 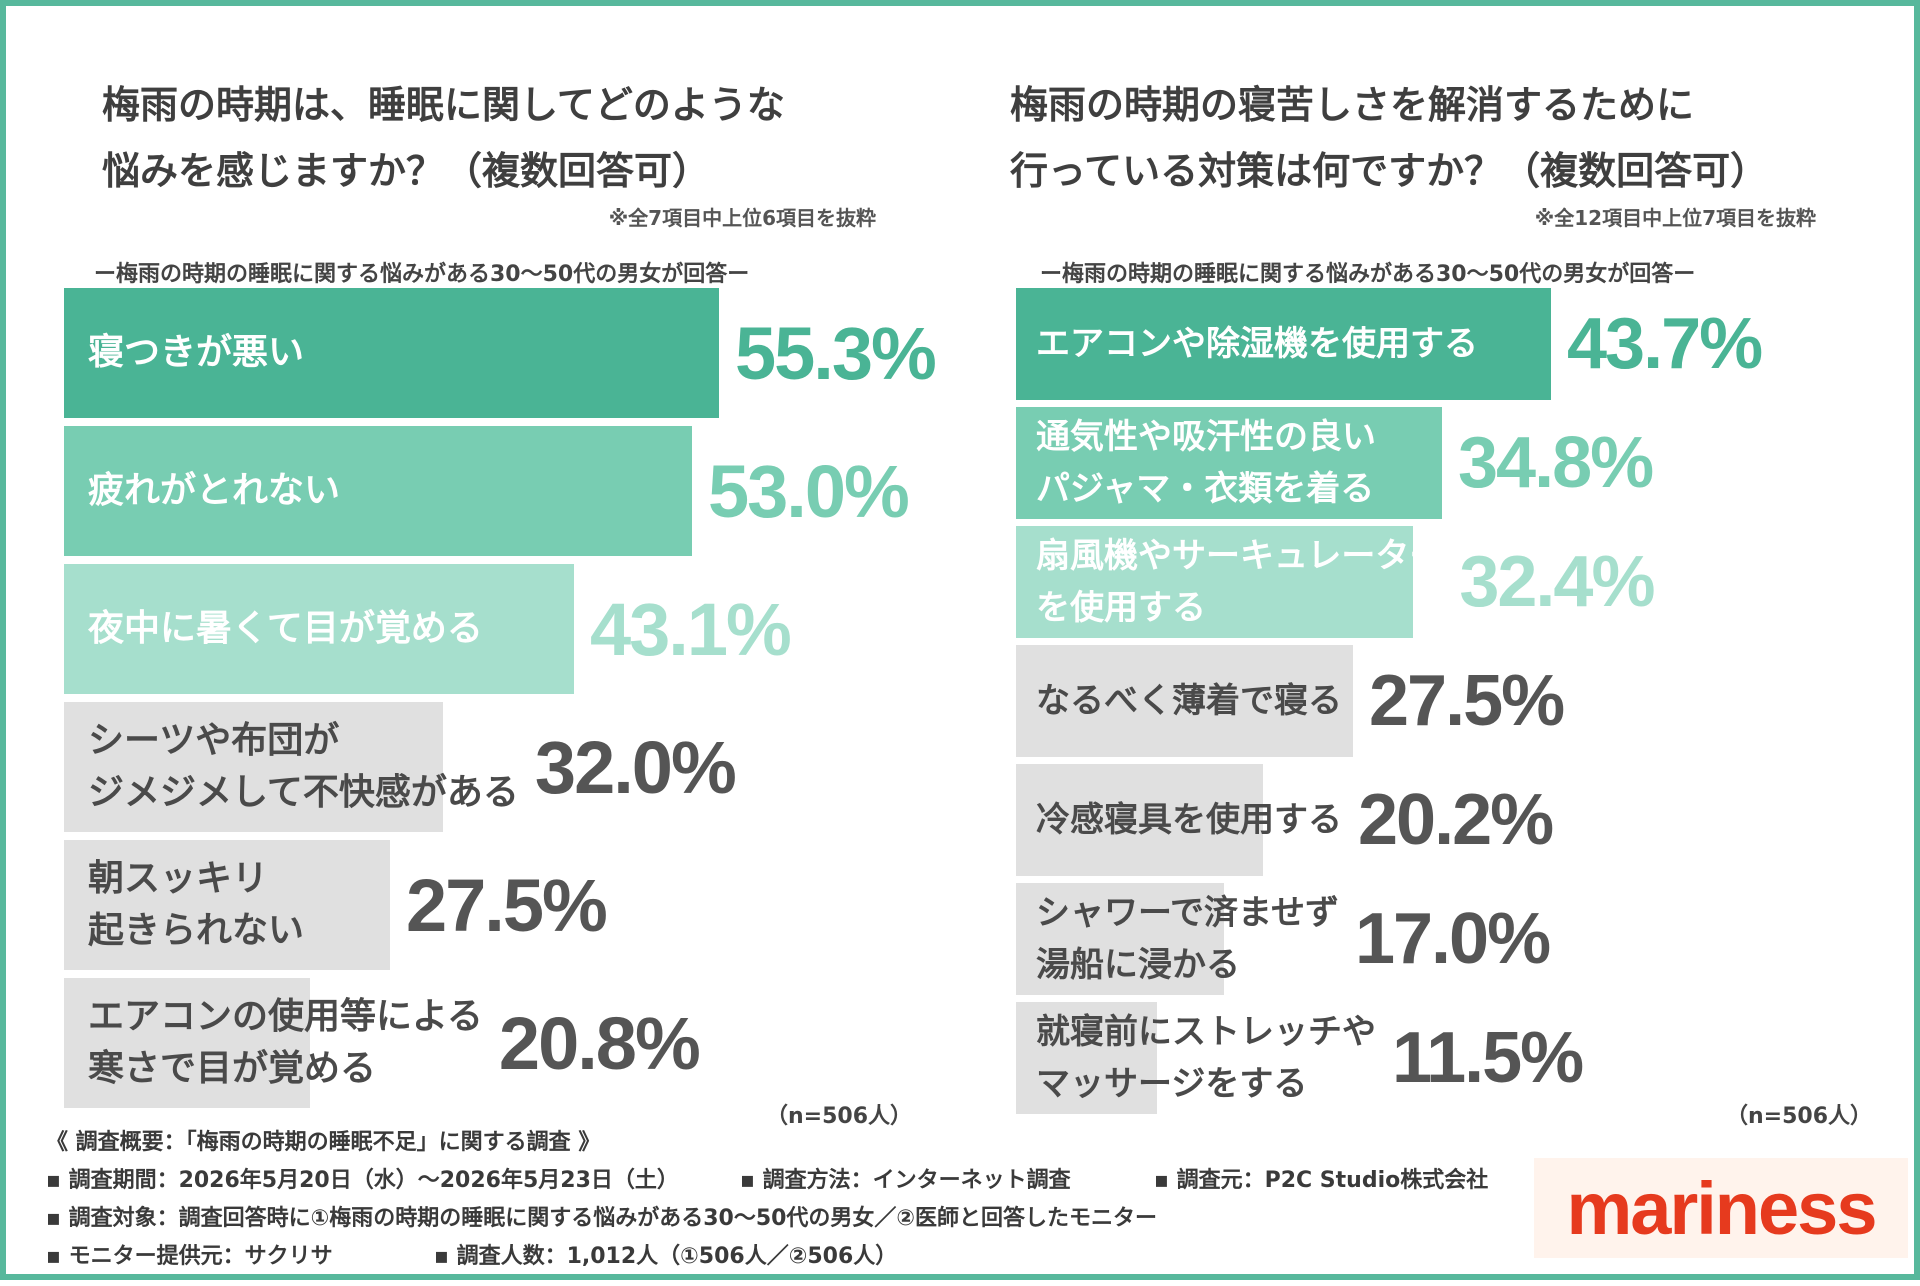 I want to click on survey-count: ▪ 調査人数：1,012人（①506人／②506人）, so click(x=666, y=1256).